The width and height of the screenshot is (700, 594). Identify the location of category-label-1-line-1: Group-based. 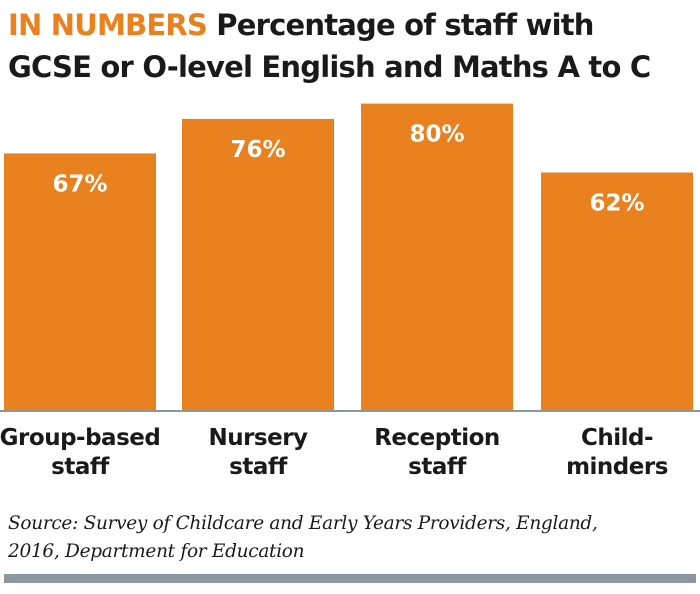
(80, 438).